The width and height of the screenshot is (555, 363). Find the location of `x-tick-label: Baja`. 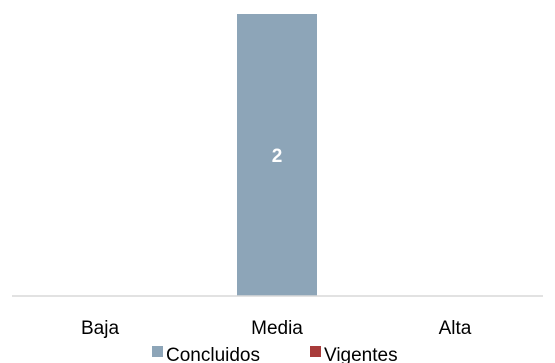

x-tick-label: Baja is located at coordinates (100, 328).